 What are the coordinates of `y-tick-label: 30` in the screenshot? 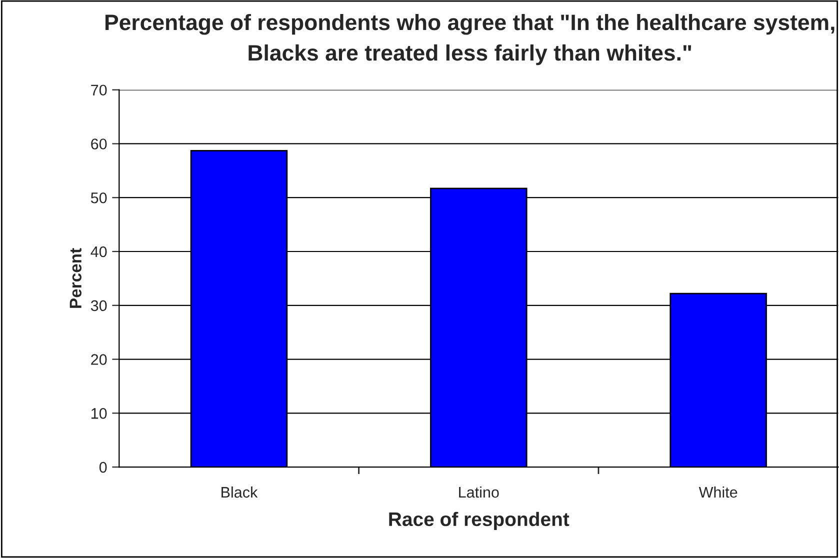 It's located at (98, 306).